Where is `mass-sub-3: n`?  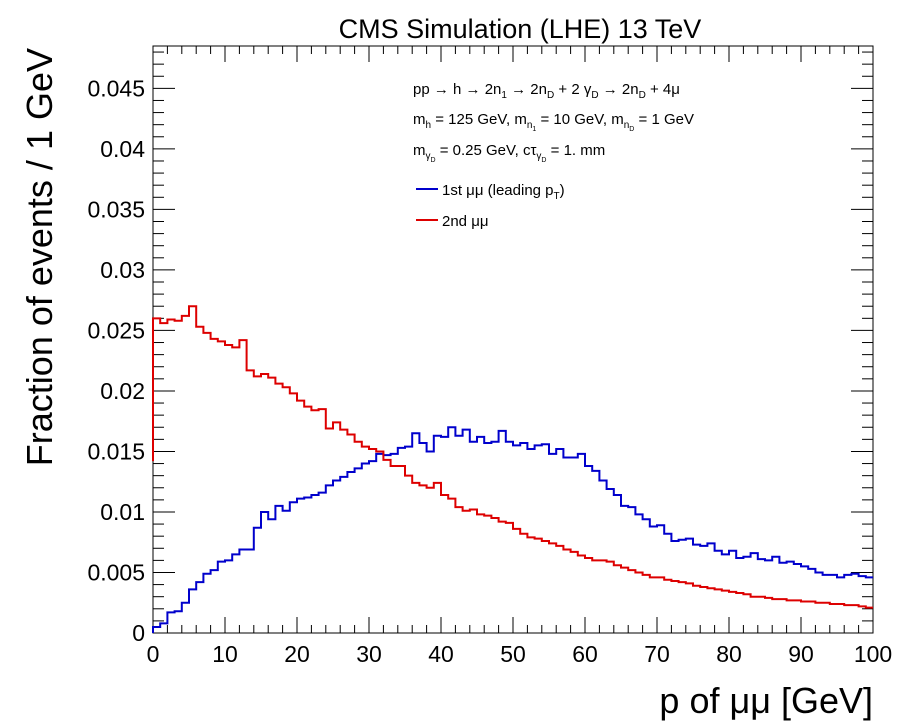 mass-sub-3: n is located at coordinates (627, 125).